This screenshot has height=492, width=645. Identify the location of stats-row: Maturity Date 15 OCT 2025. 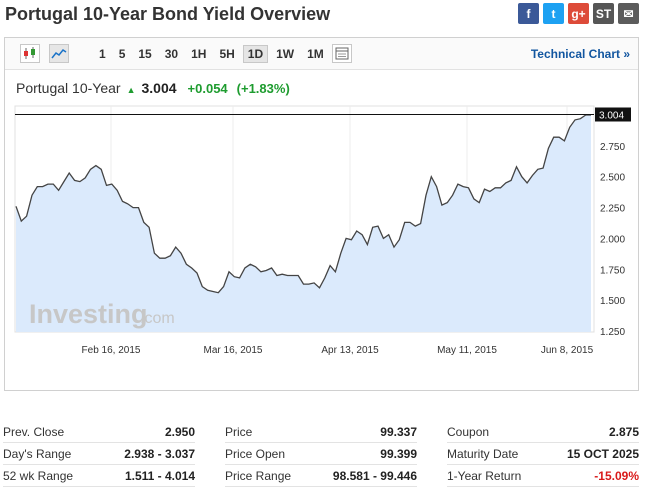
(543, 454).